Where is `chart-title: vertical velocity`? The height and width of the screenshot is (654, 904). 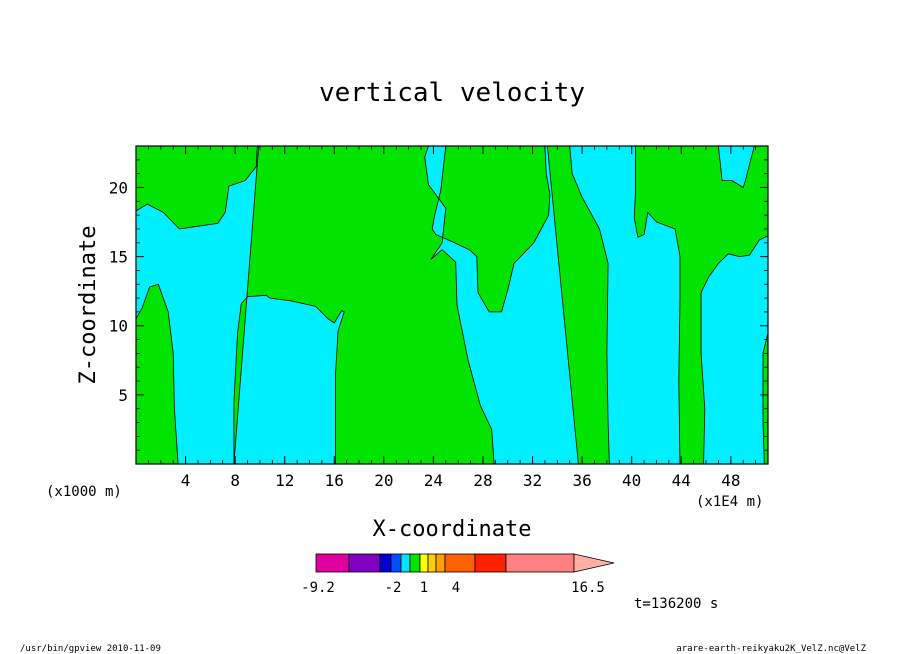 chart-title: vertical velocity is located at coordinates (452, 93).